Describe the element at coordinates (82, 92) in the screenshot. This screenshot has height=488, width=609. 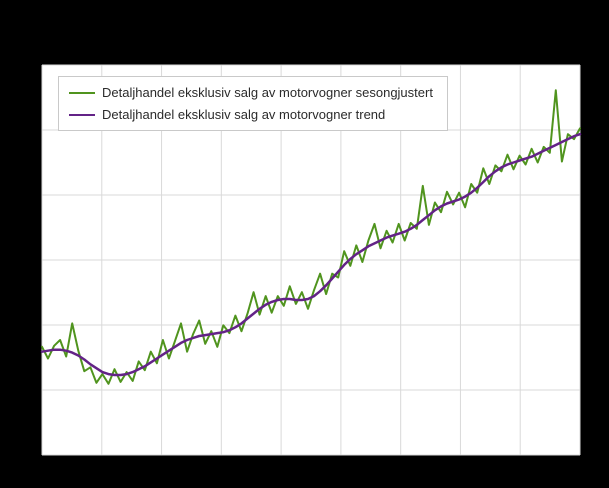
I see `seasonally-adjusted-line-swatch` at that location.